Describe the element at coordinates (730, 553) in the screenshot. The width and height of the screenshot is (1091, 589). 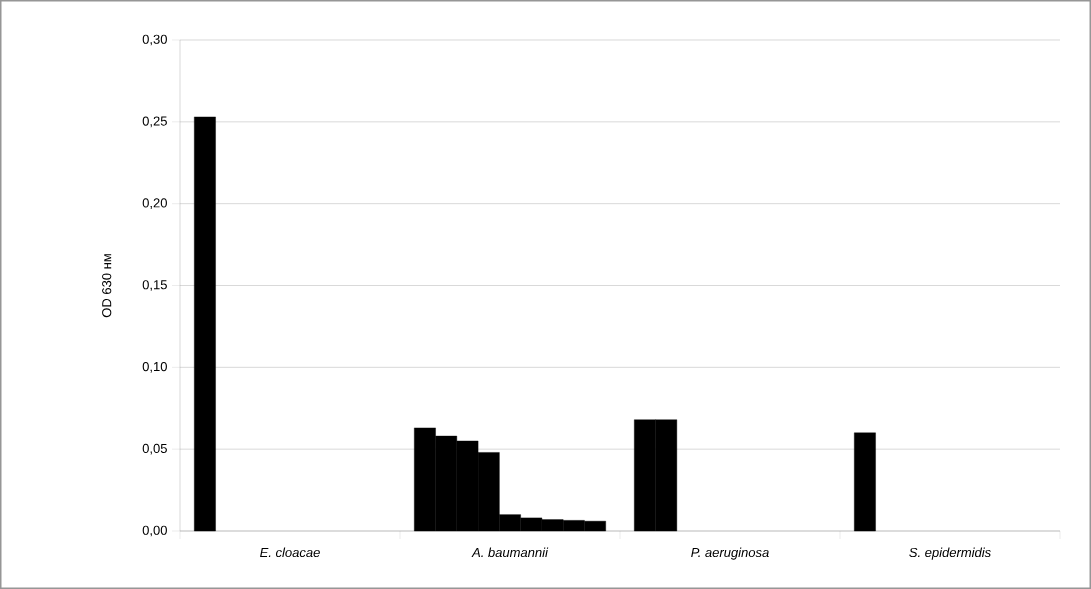
I see `x-tick-label: P. aeruginosa` at that location.